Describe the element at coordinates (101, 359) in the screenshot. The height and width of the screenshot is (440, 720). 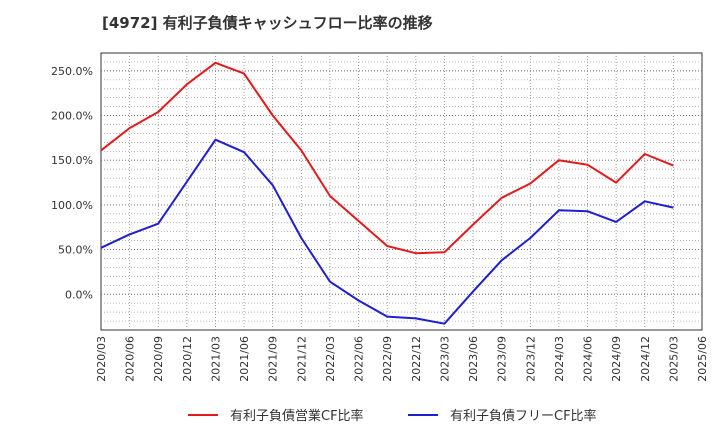
I see `x-tick-label: 2020/03` at that location.